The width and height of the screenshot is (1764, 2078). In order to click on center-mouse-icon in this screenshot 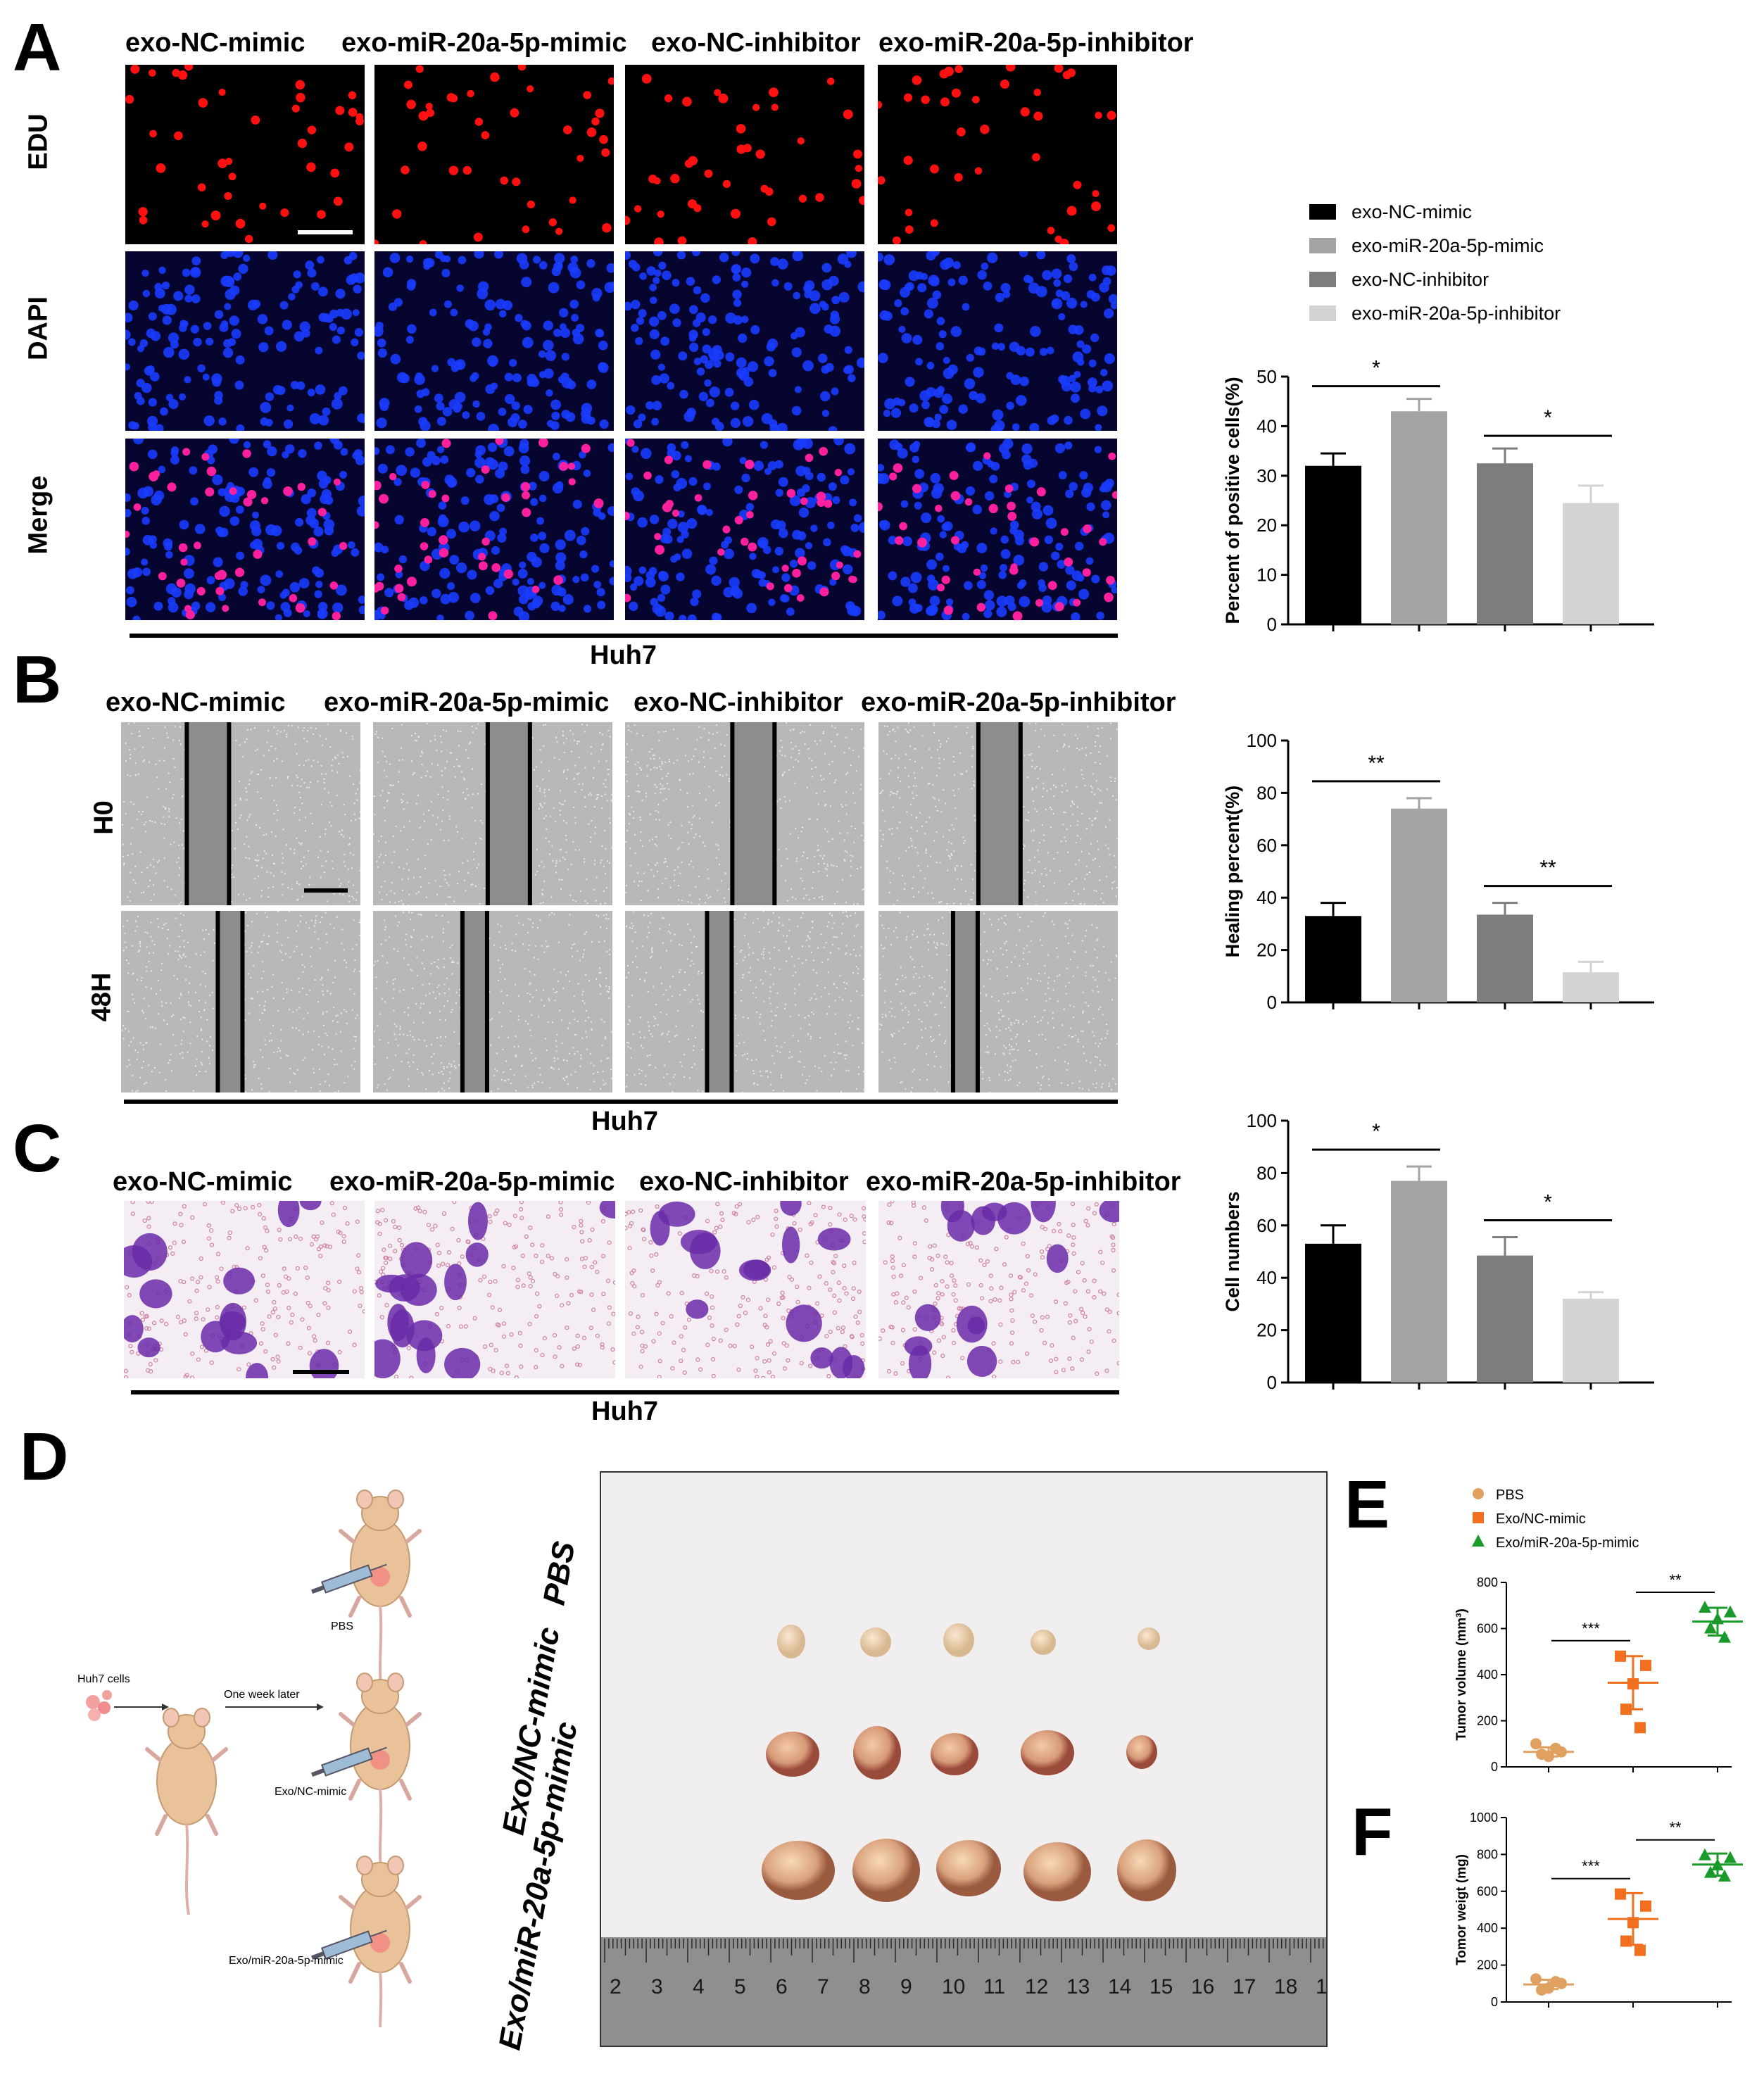, I will do `click(187, 1811)`.